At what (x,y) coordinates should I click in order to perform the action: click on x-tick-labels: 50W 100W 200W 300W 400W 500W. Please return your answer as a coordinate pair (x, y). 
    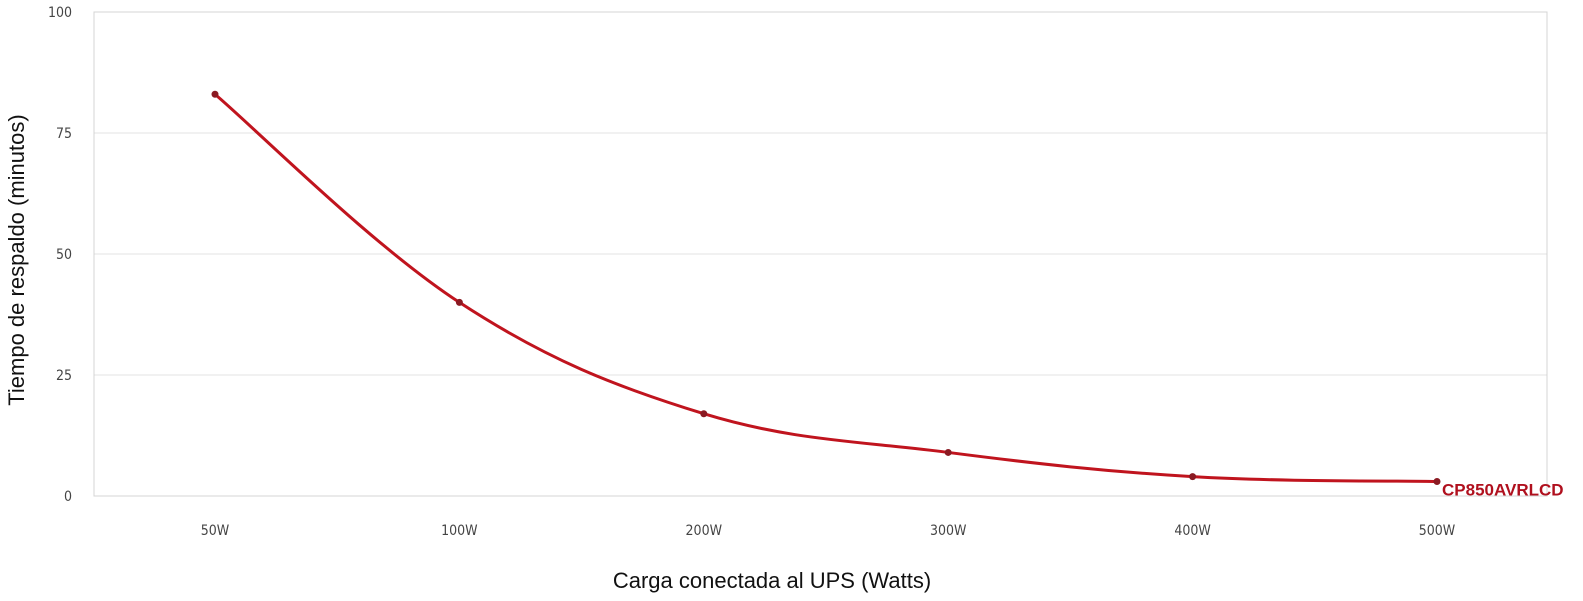
    Looking at the image, I should click on (828, 531).